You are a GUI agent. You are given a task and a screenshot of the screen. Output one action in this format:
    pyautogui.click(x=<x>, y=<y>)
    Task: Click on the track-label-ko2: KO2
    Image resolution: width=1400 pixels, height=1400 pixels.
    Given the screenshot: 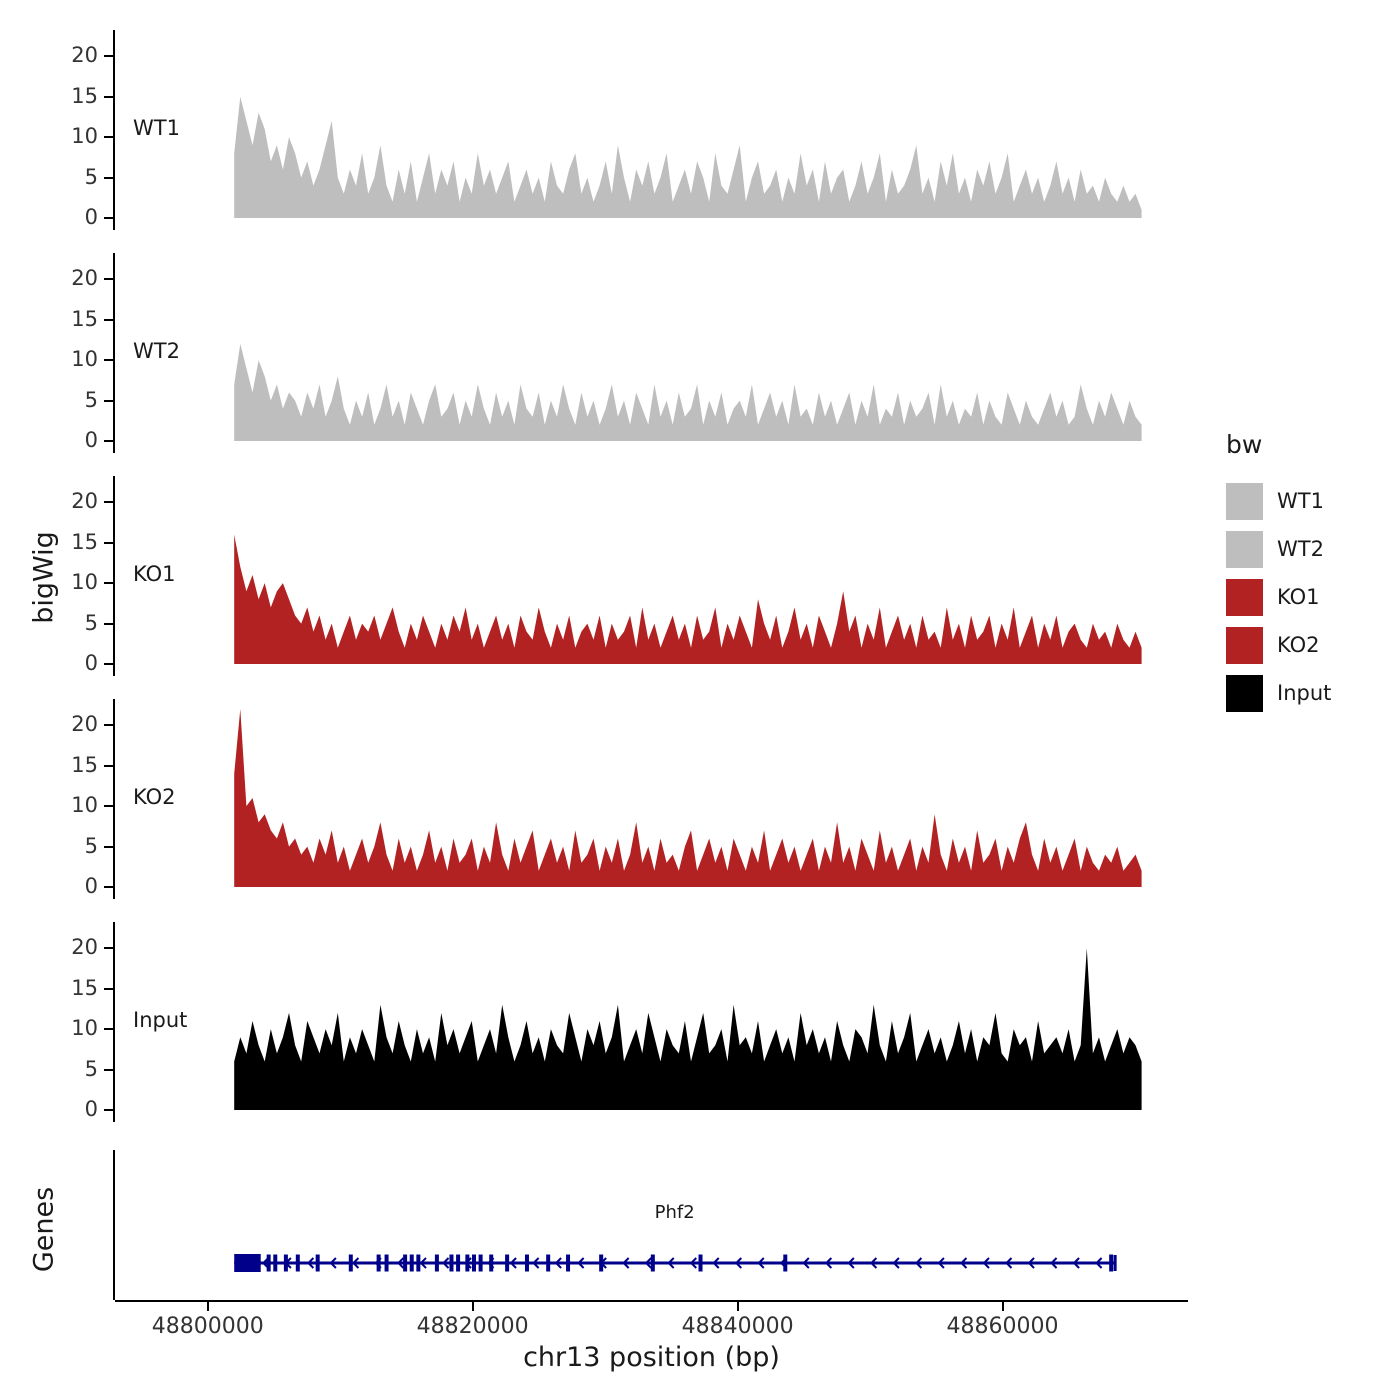 What is the action you would take?
    pyautogui.click(x=154, y=797)
    